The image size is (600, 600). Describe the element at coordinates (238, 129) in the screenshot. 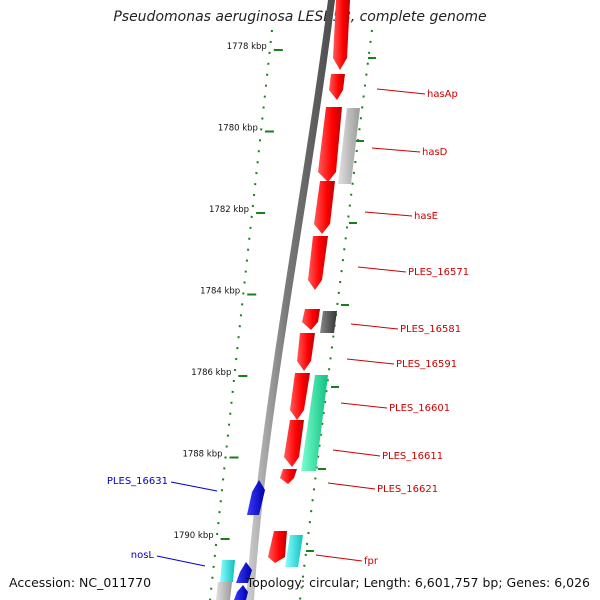

I see `tick-label: 1780 kbp` at that location.